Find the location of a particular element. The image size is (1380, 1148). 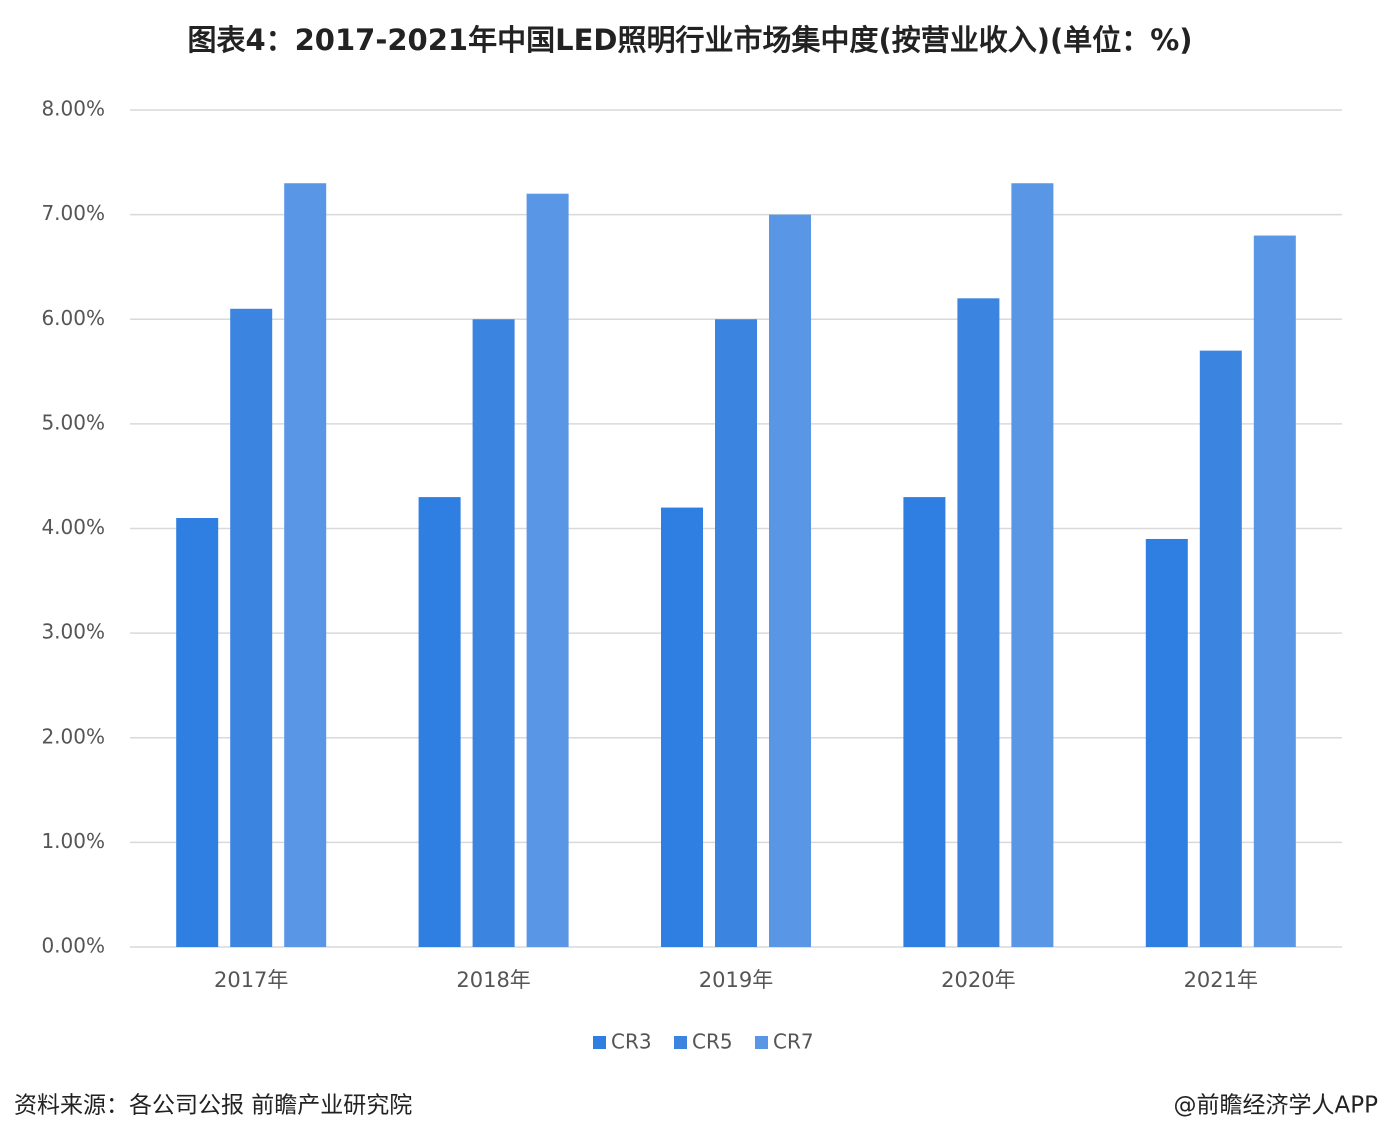

legend-label: CR7 is located at coordinates (793, 1042).